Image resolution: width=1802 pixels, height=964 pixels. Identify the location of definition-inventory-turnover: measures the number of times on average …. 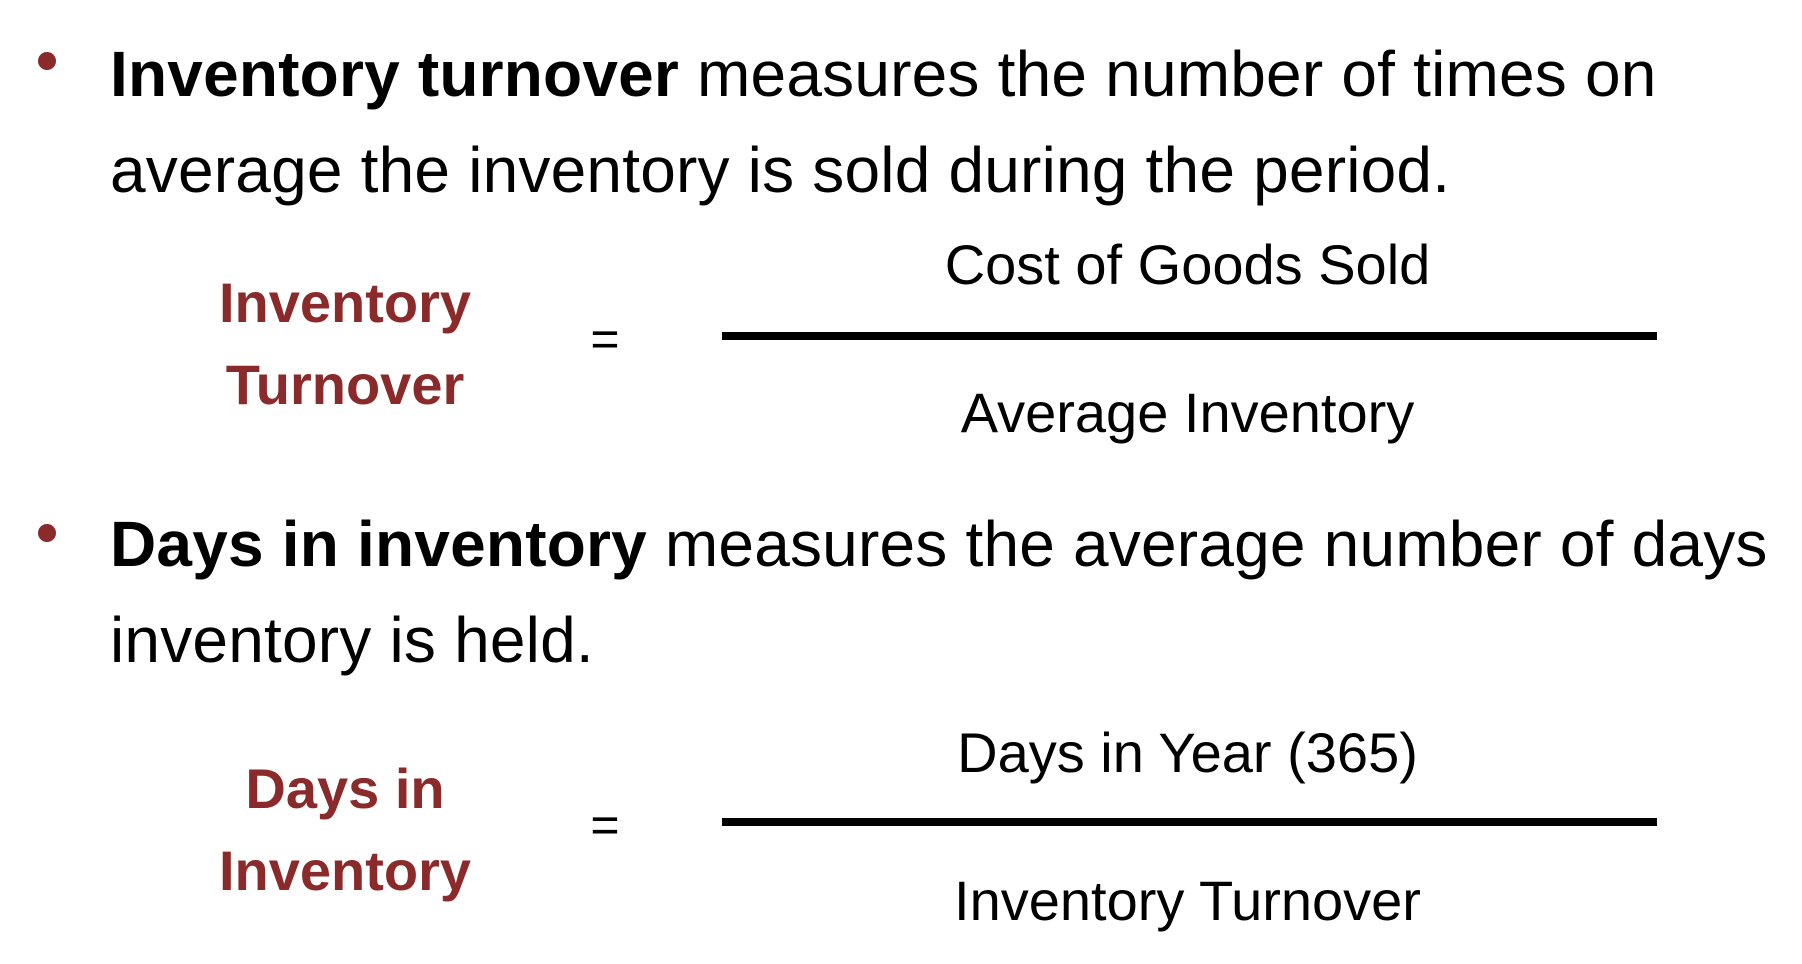
(883, 122).